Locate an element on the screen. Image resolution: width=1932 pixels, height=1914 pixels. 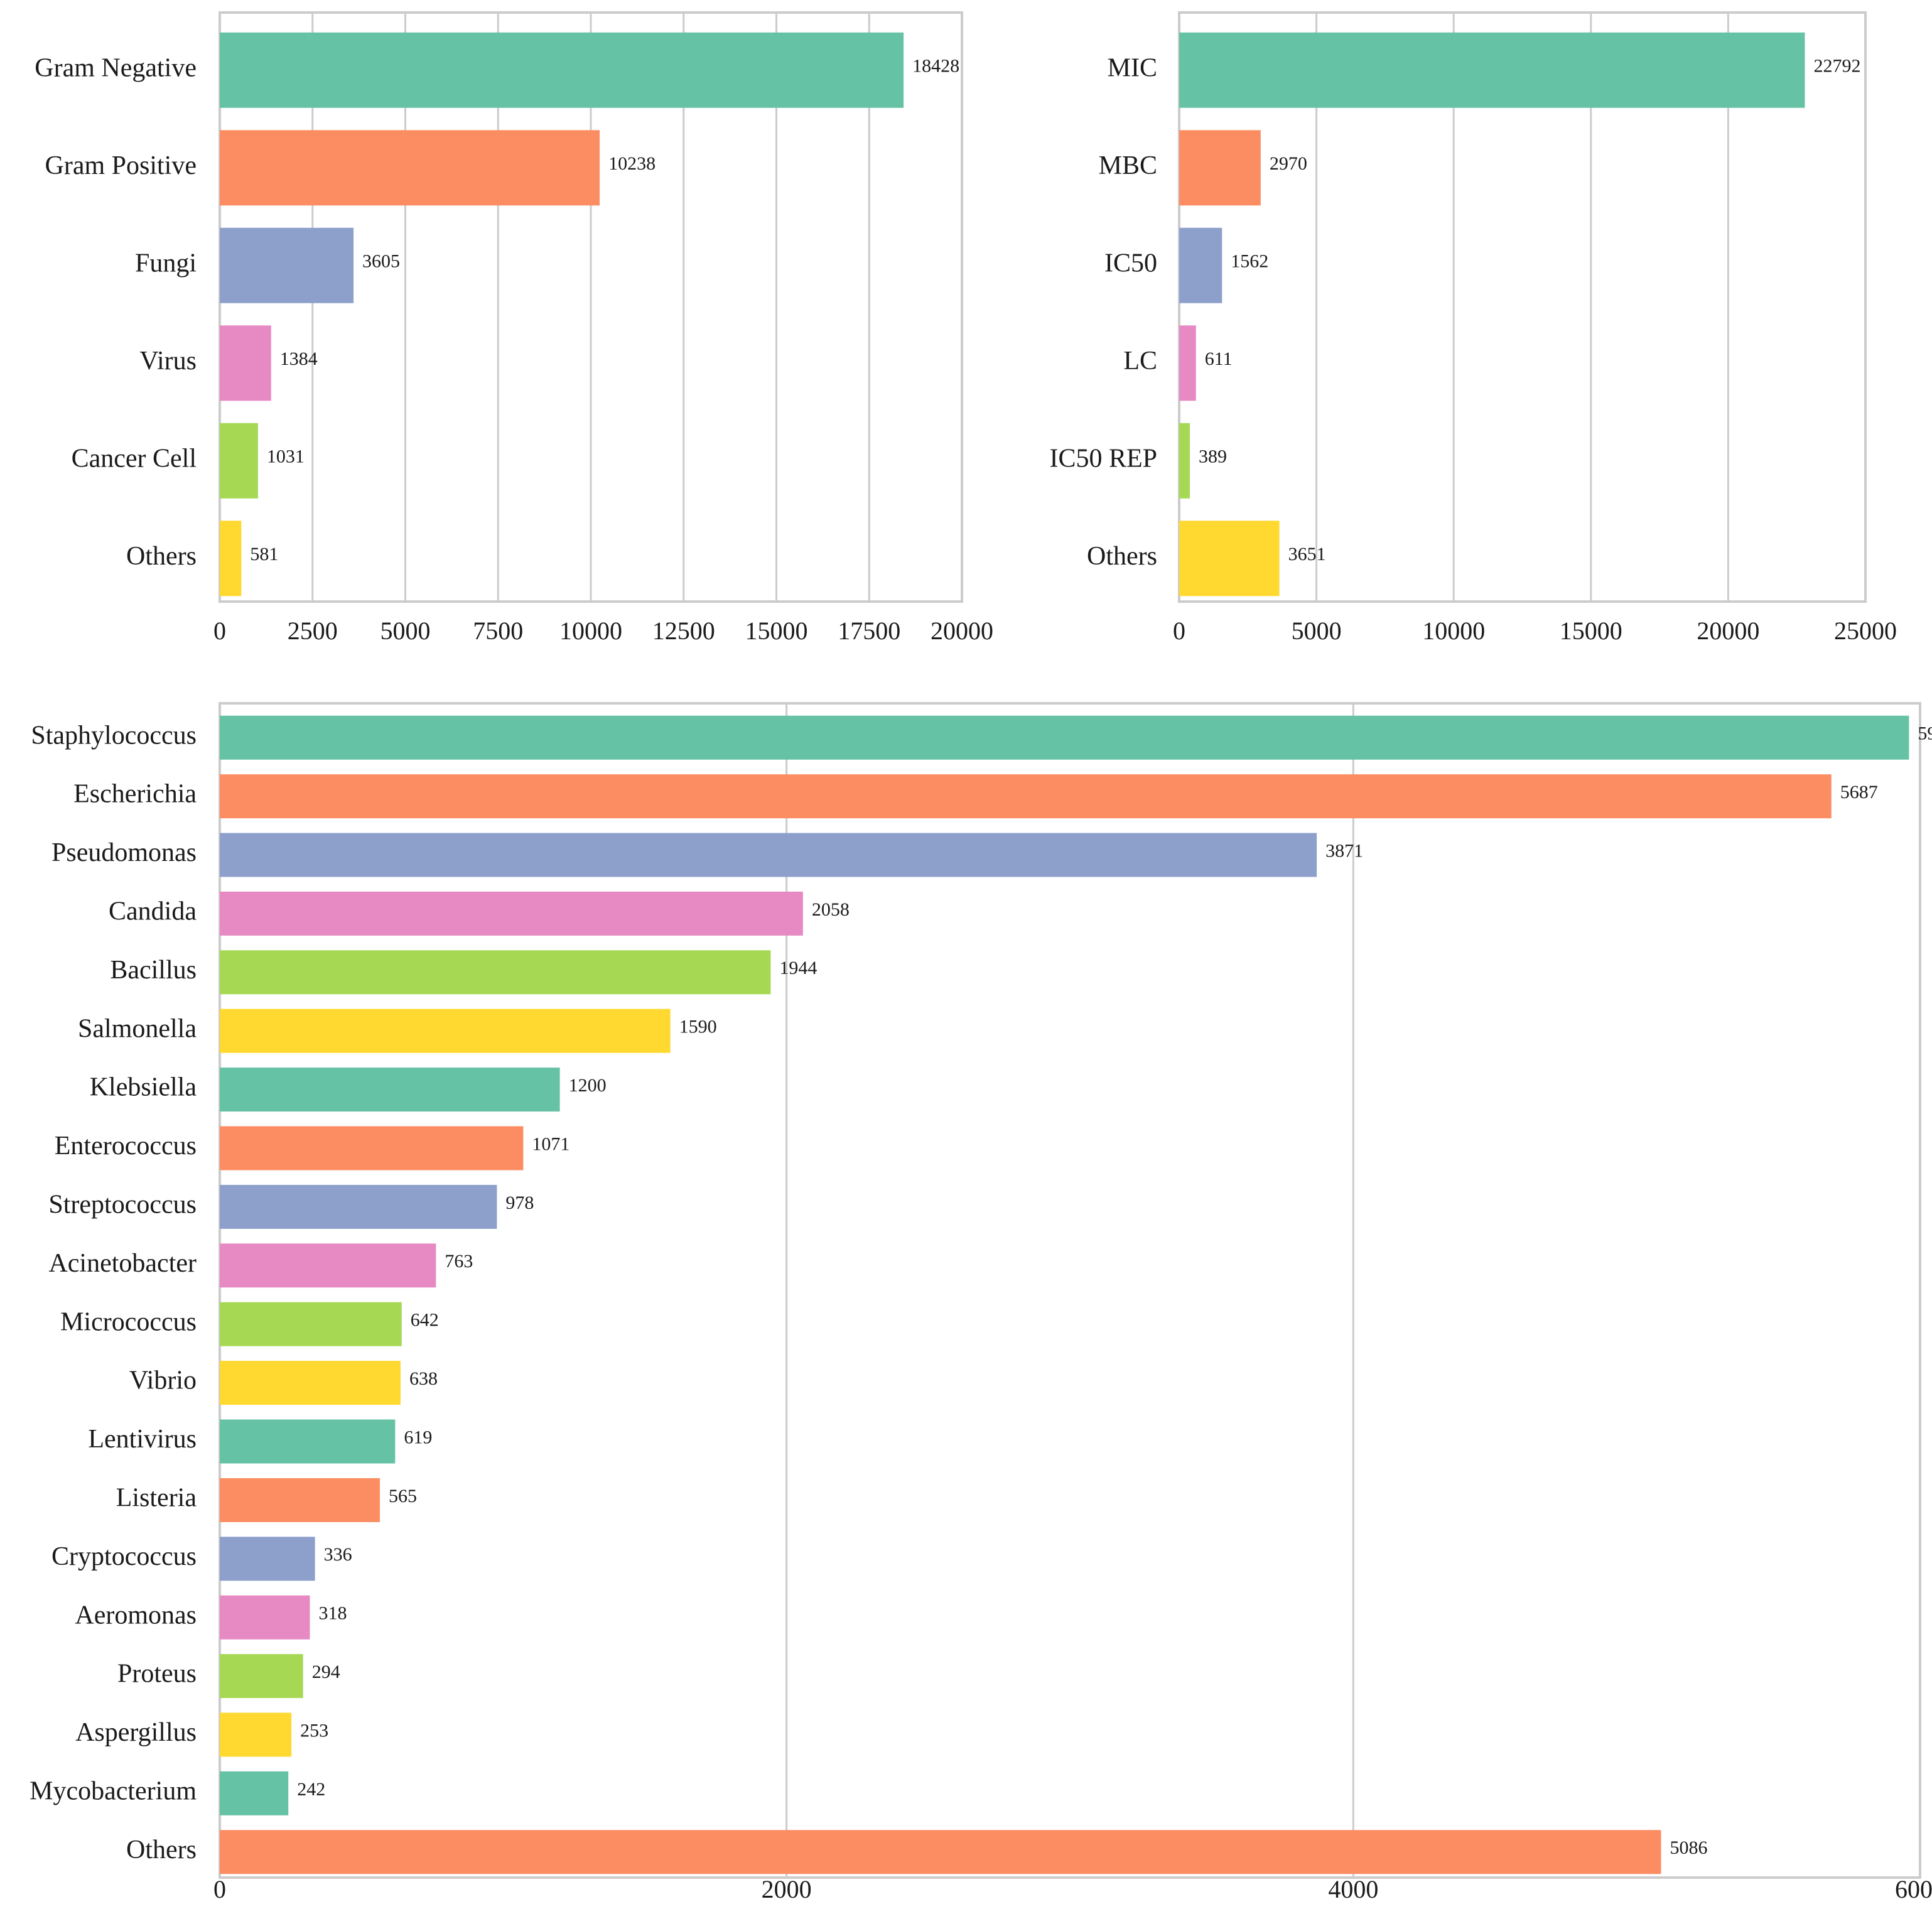
value-label: 389 is located at coordinates (1213, 456).